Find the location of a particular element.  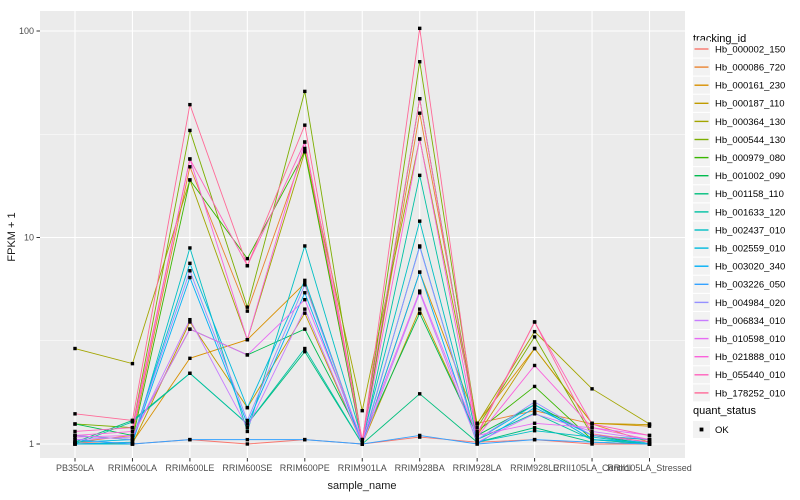

legend-item-label: Hb_003226_050 is located at coordinates (750, 285).